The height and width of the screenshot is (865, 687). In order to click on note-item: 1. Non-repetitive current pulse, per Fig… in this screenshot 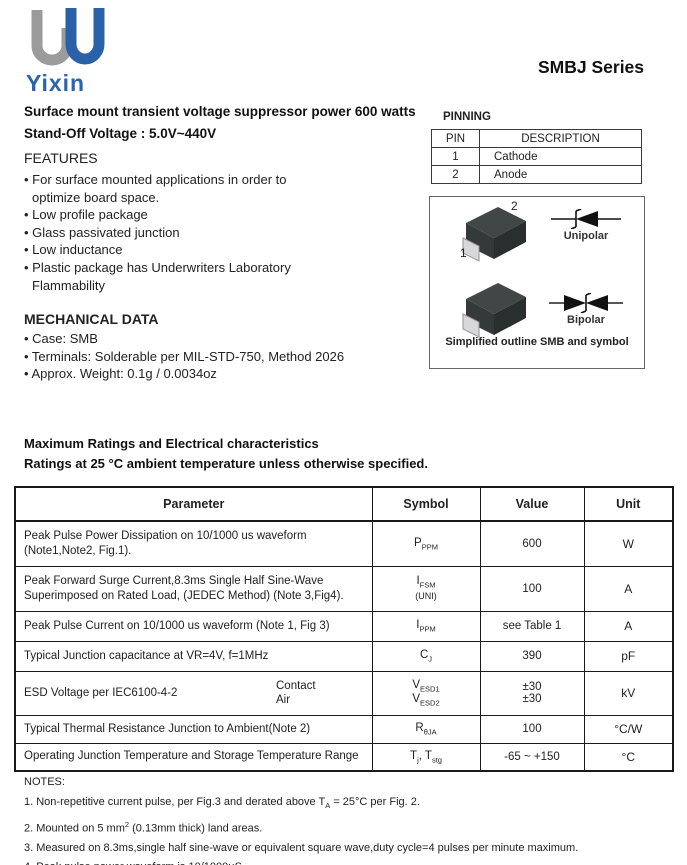, I will do `click(222, 803)`.